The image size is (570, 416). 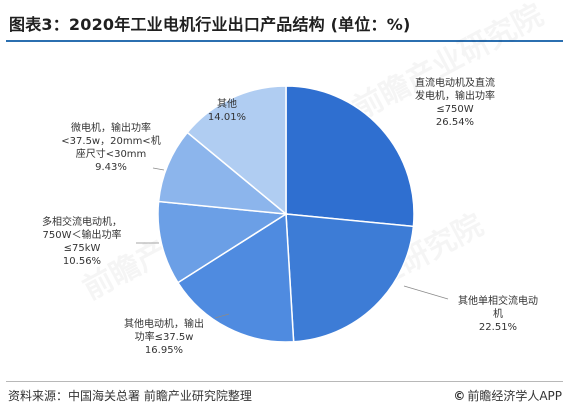 I want to click on footer-divider, so click(x=284, y=381).